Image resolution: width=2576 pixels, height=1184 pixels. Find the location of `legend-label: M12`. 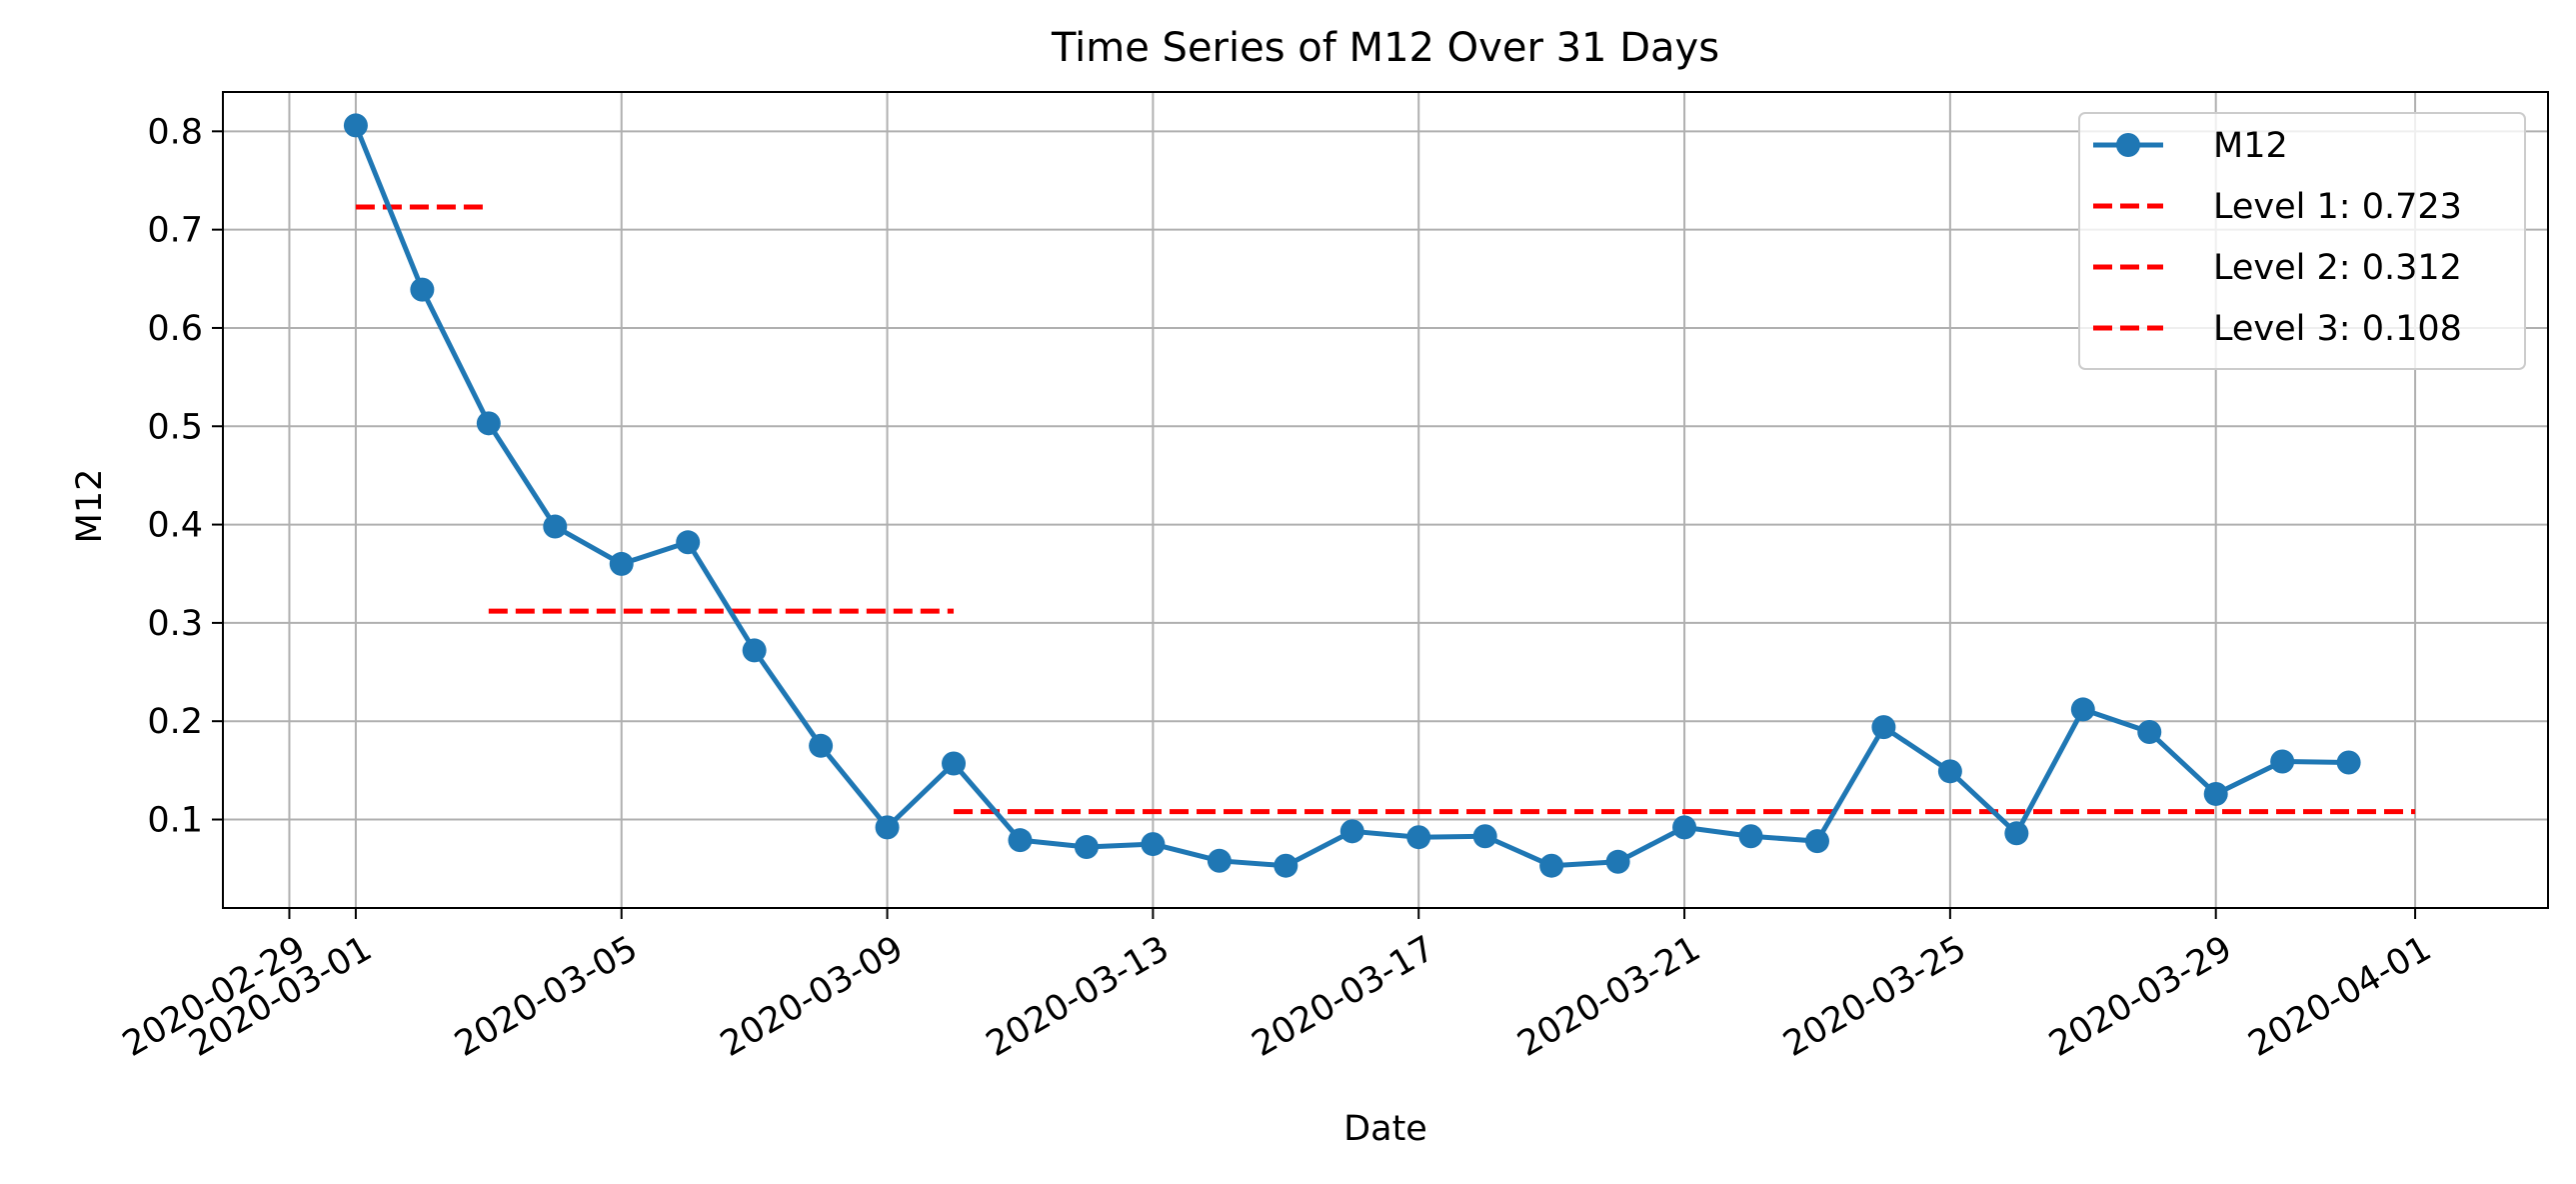

legend-label: M12 is located at coordinates (2250, 146).